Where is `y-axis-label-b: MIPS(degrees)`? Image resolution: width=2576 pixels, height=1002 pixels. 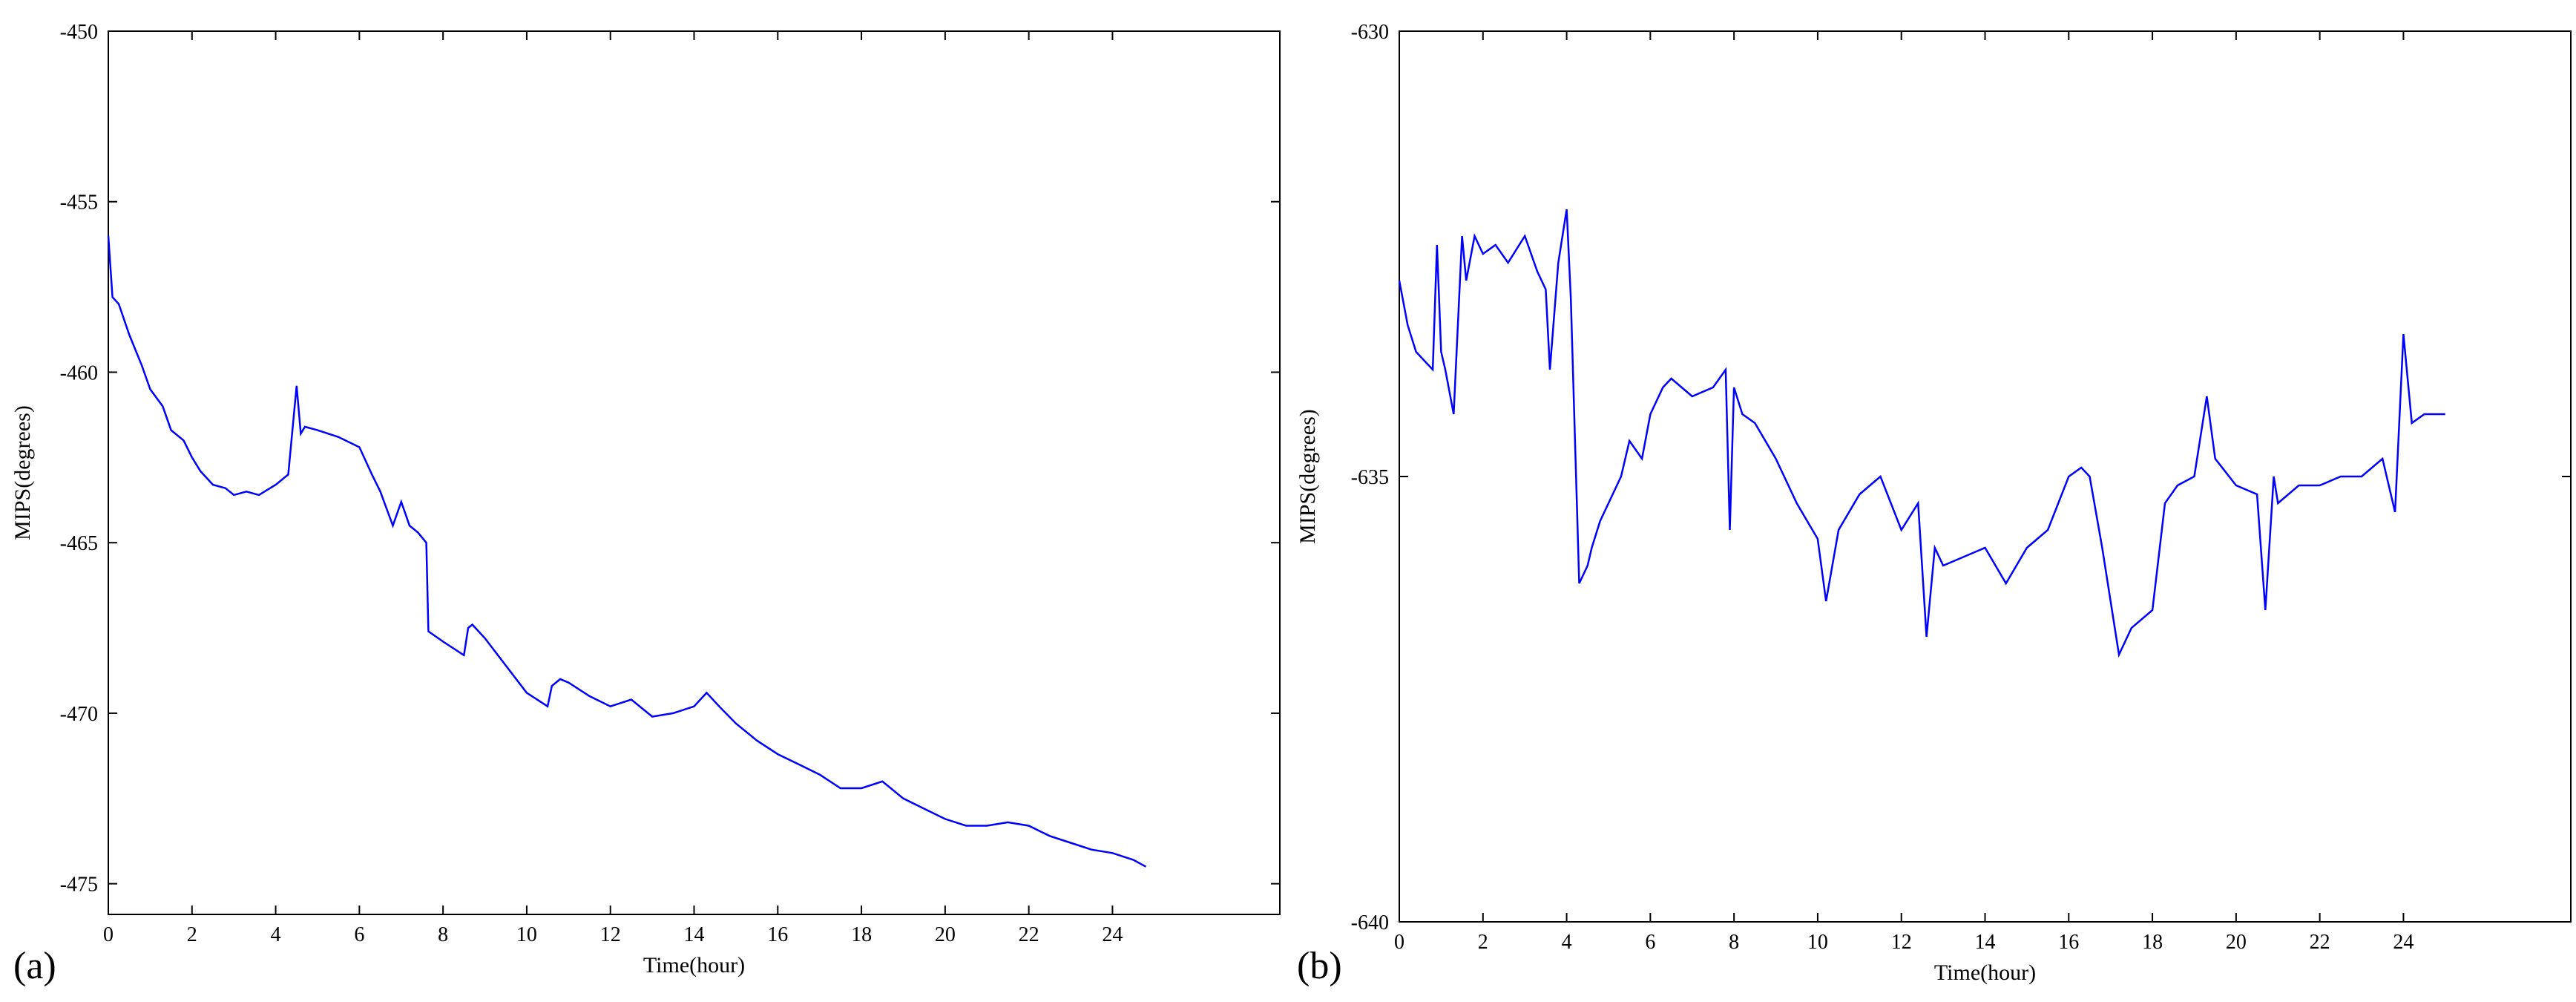 y-axis-label-b: MIPS(degrees) is located at coordinates (1307, 477).